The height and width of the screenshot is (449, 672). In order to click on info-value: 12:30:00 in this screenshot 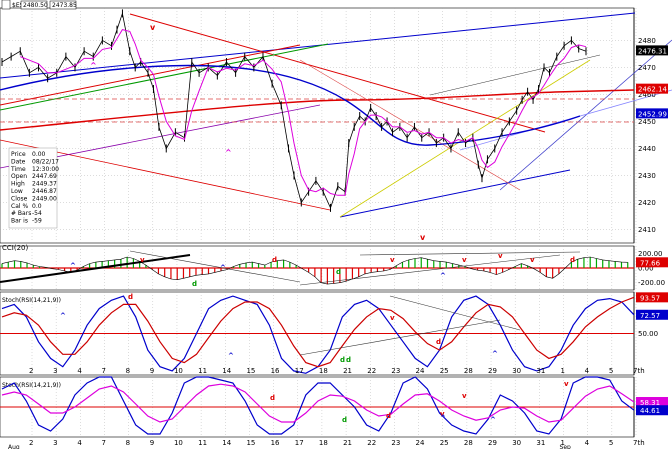, I will do `click(45, 169)`.